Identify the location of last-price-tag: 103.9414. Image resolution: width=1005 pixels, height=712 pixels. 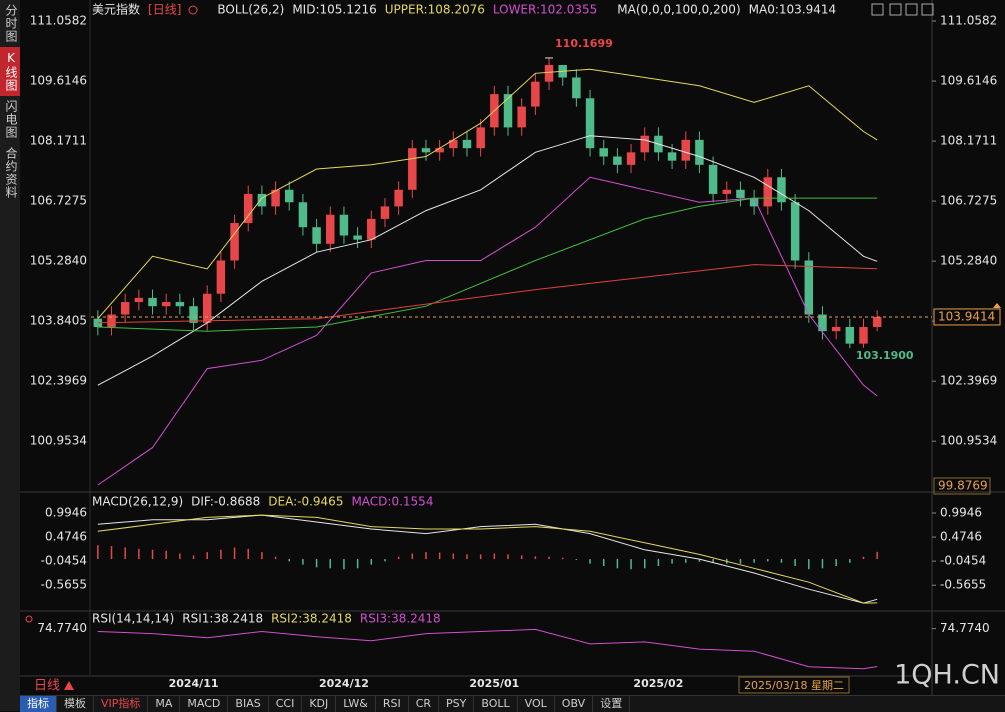
(966, 316).